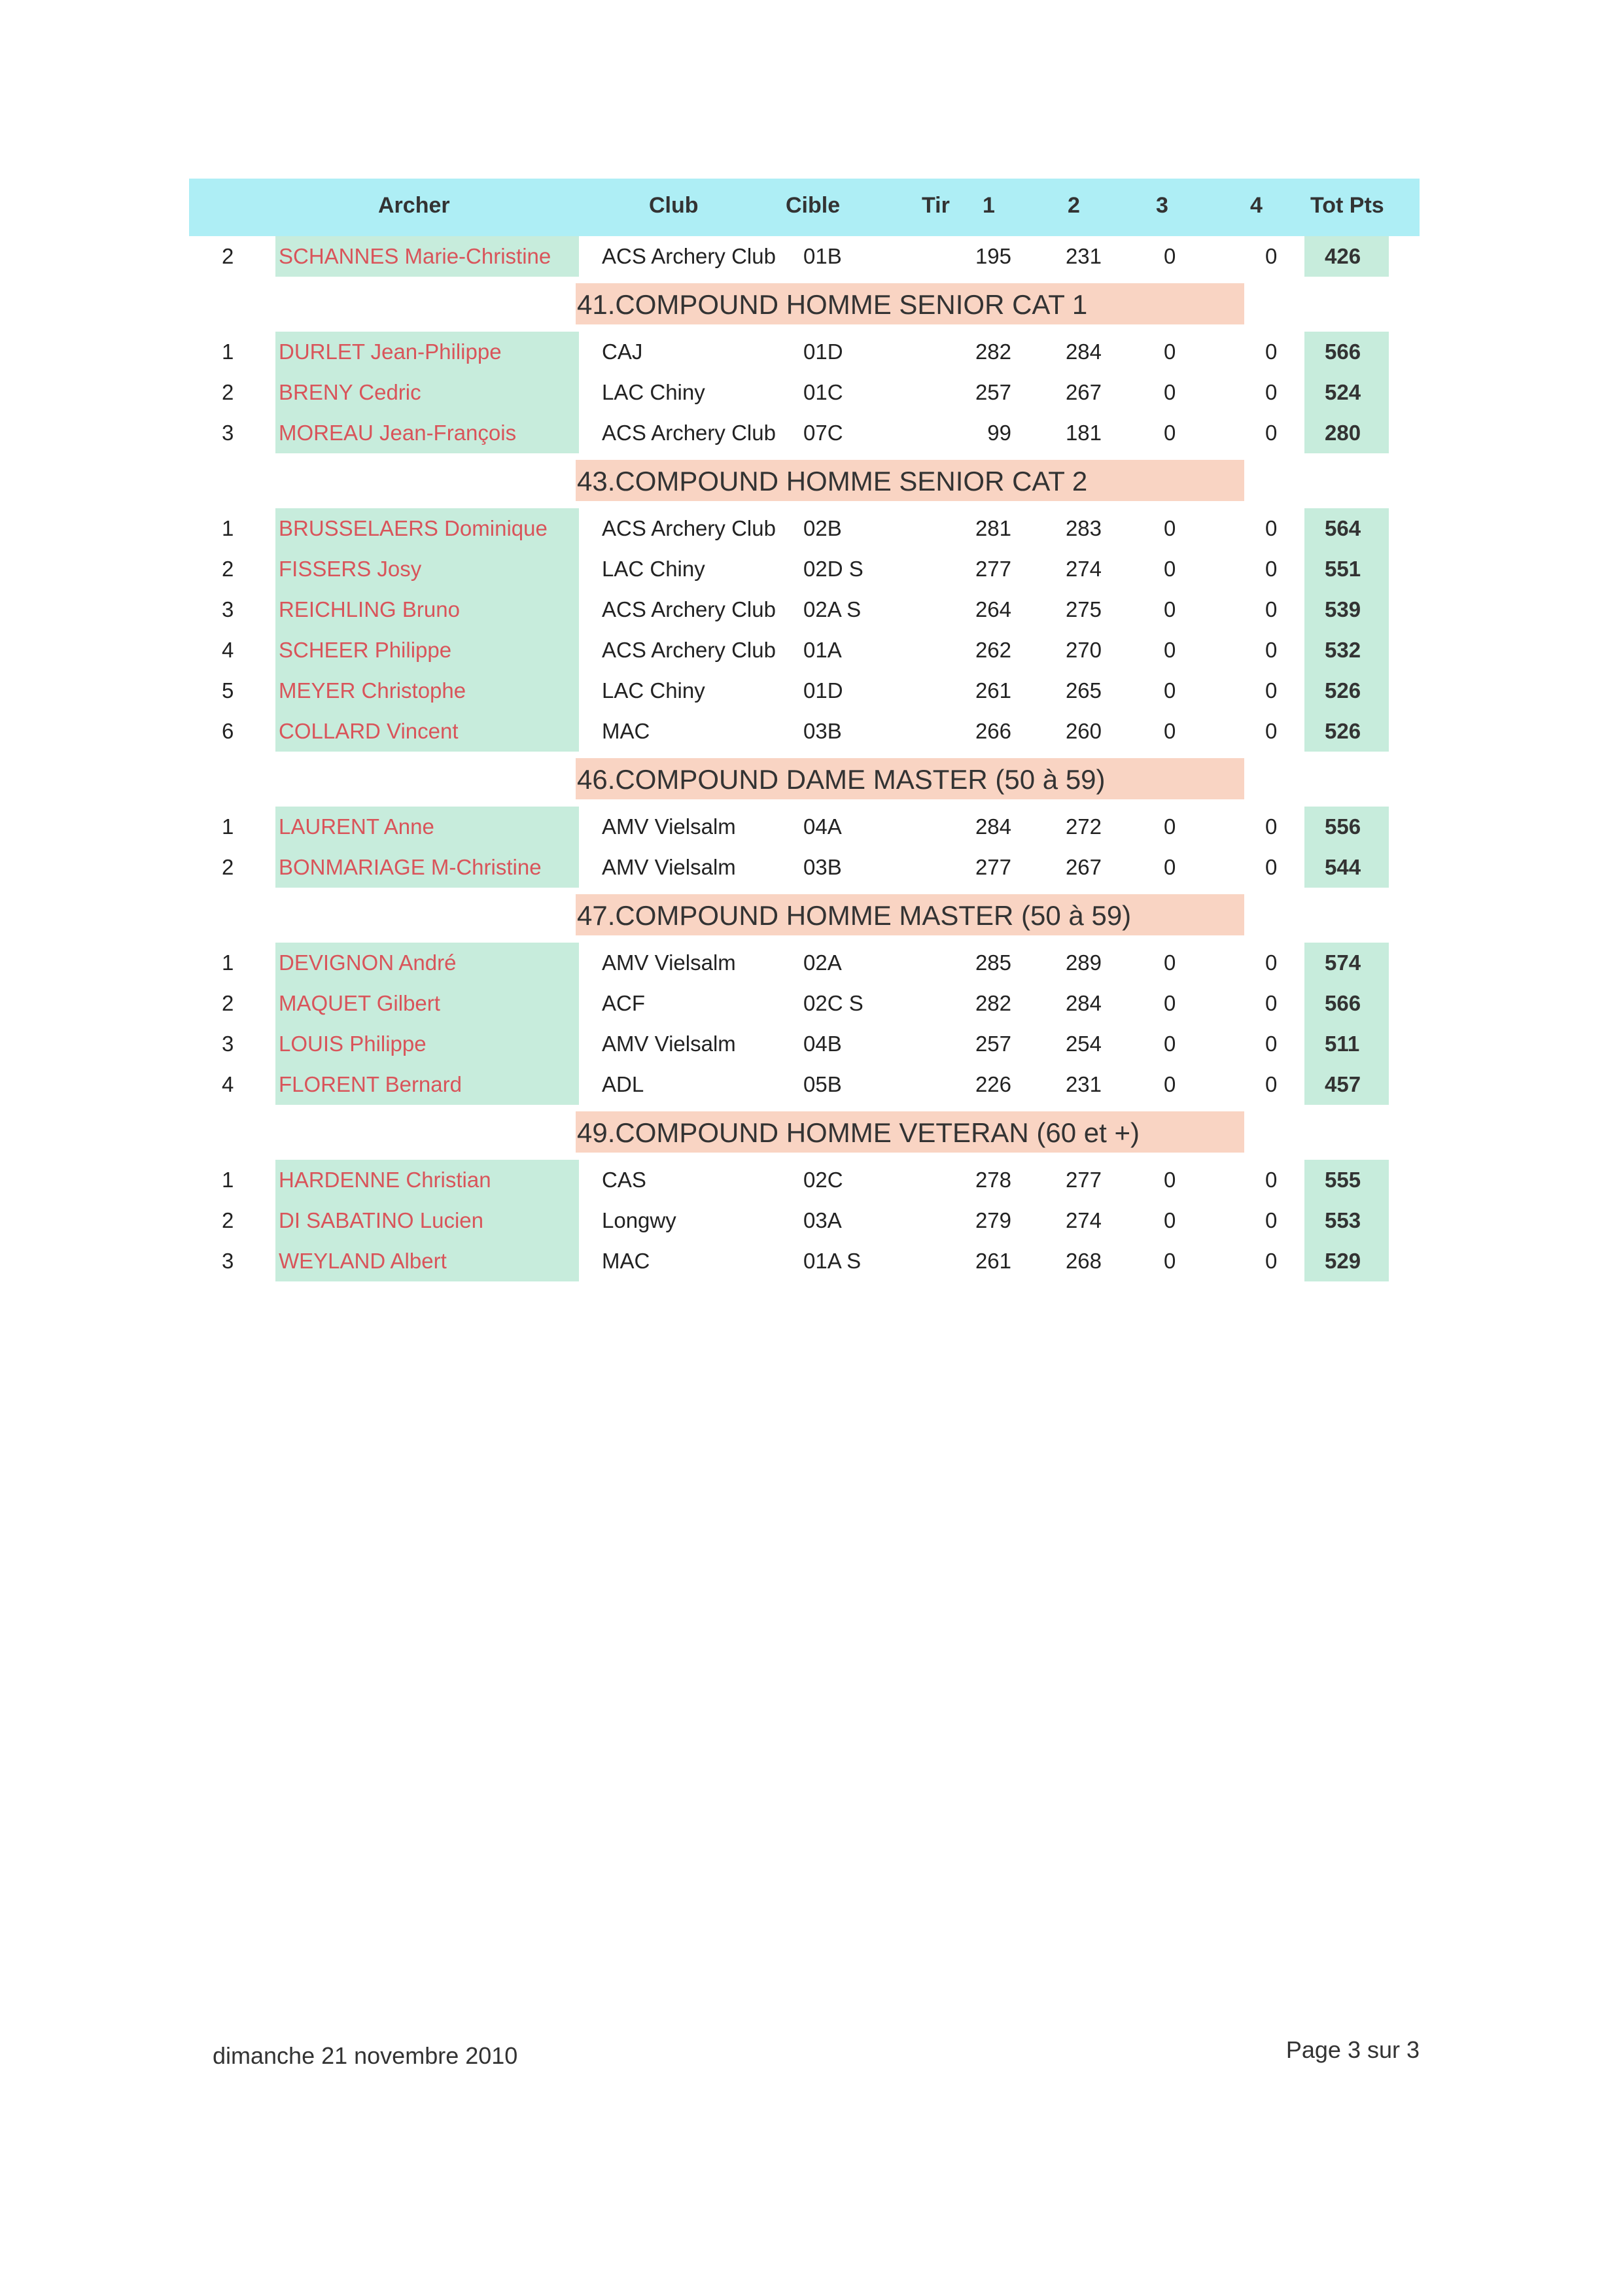 The height and width of the screenshot is (2296, 1623). I want to click on club: LAC Chiny, so click(654, 690).